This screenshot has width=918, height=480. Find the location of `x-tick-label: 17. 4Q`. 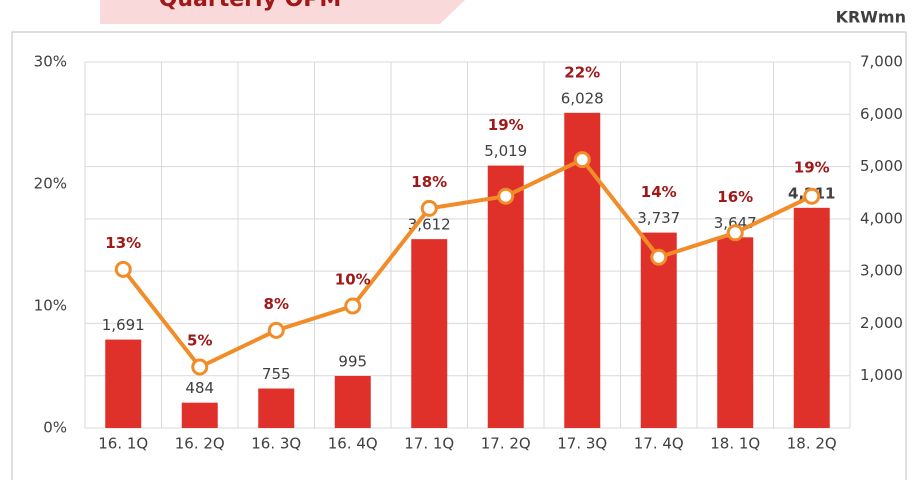

x-tick-label: 17. 4Q is located at coordinates (659, 444).